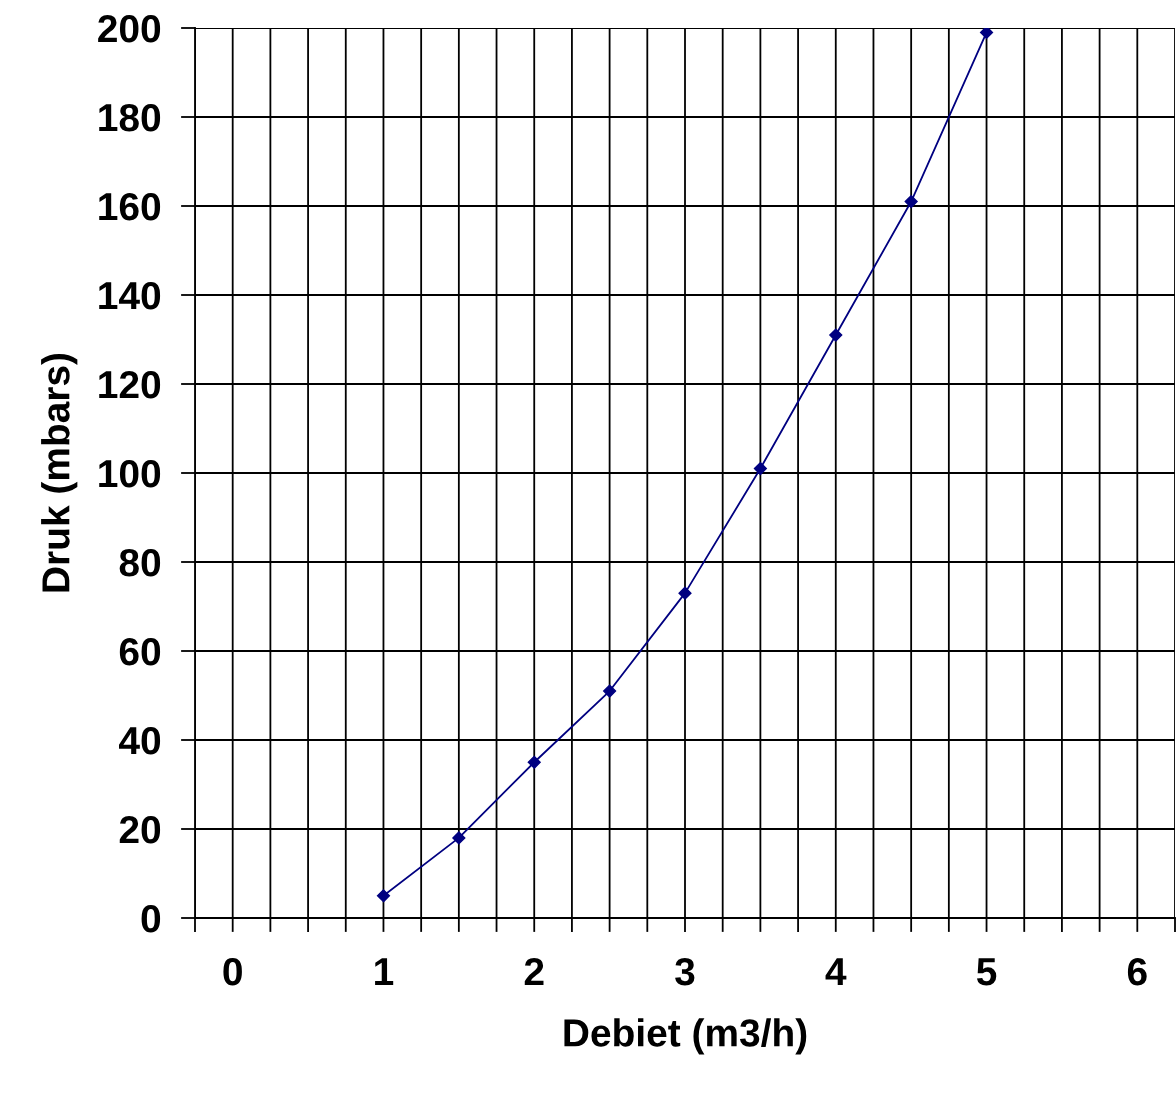 This screenshot has width=1176, height=1093. Describe the element at coordinates (685, 1036) in the screenshot. I see `x-axis-title: Debiet (m3/h)` at that location.